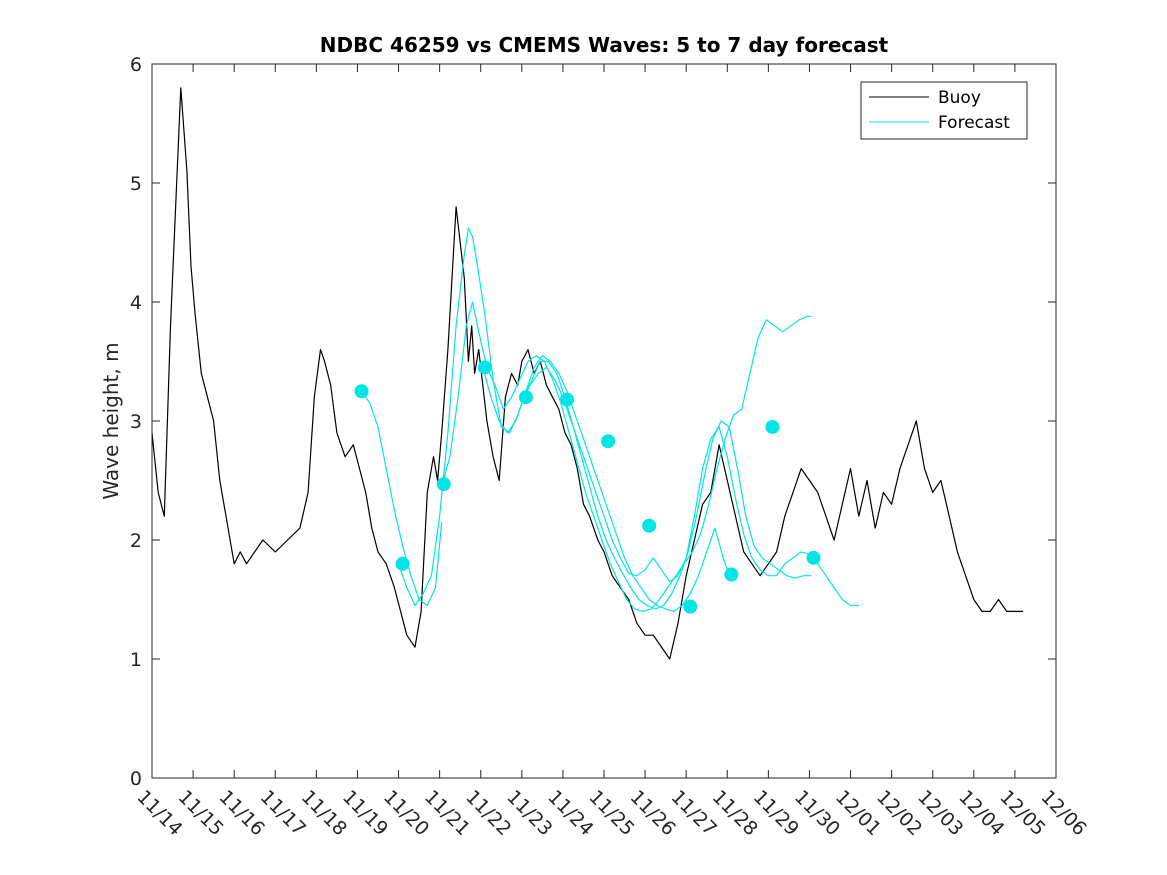 This screenshot has height=875, width=1167. What do you see at coordinates (136, 303) in the screenshot?
I see `y-tick-label: 4` at bounding box center [136, 303].